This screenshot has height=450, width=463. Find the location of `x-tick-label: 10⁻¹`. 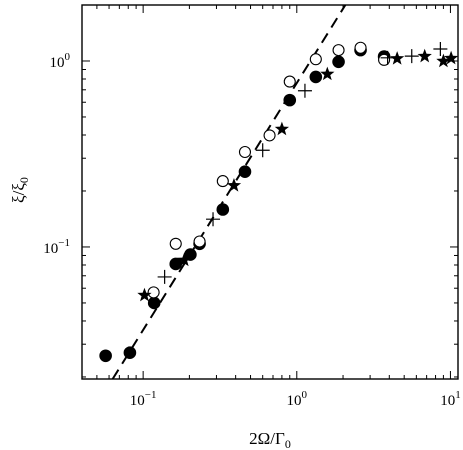

x-tick-label: 10⁻¹ is located at coordinates (143, 399).